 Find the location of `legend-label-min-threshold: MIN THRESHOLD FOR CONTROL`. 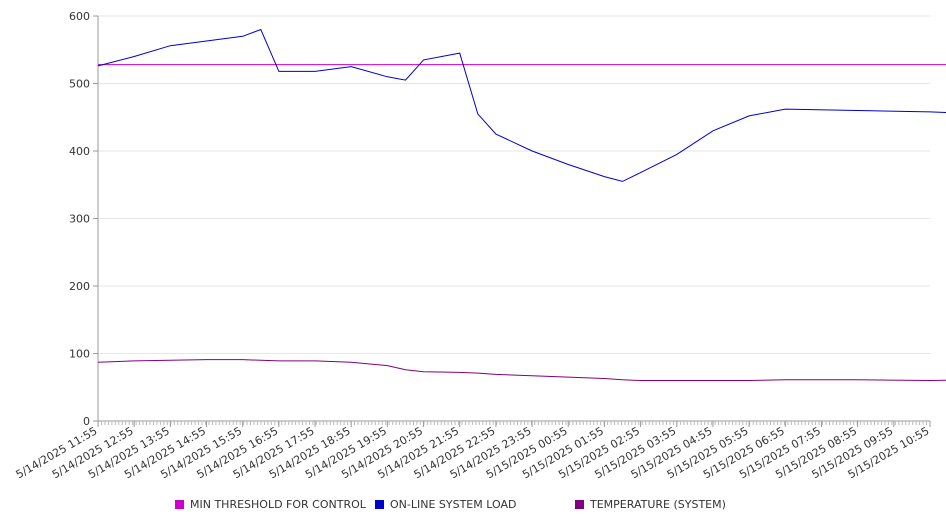

legend-label-min-threshold: MIN THRESHOLD FOR CONTROL is located at coordinates (278, 504).